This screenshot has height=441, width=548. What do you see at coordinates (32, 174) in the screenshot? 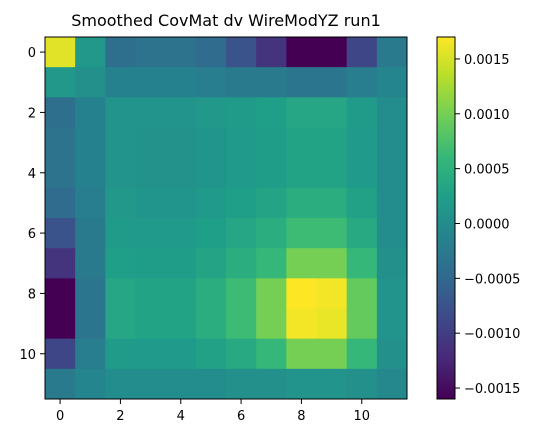
I see `y-tick-label: 4` at bounding box center [32, 174].